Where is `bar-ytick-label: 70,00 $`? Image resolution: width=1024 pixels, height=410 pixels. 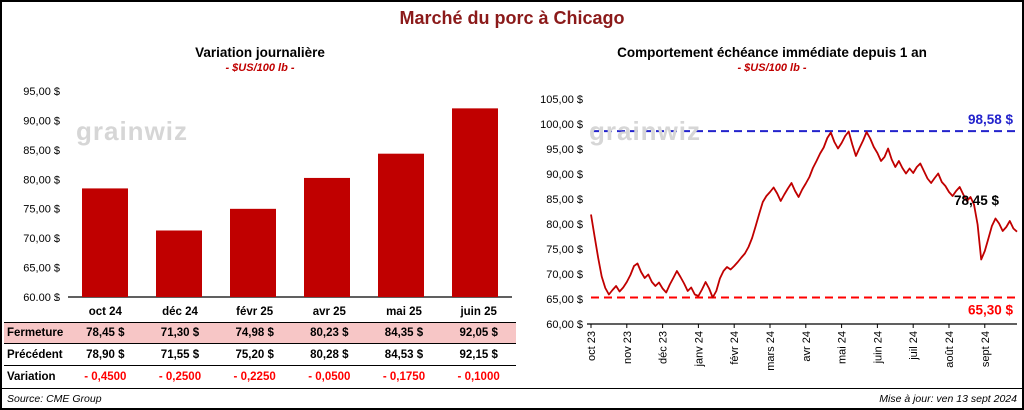 bar-ytick-label: 70,00 $ is located at coordinates (41, 239).